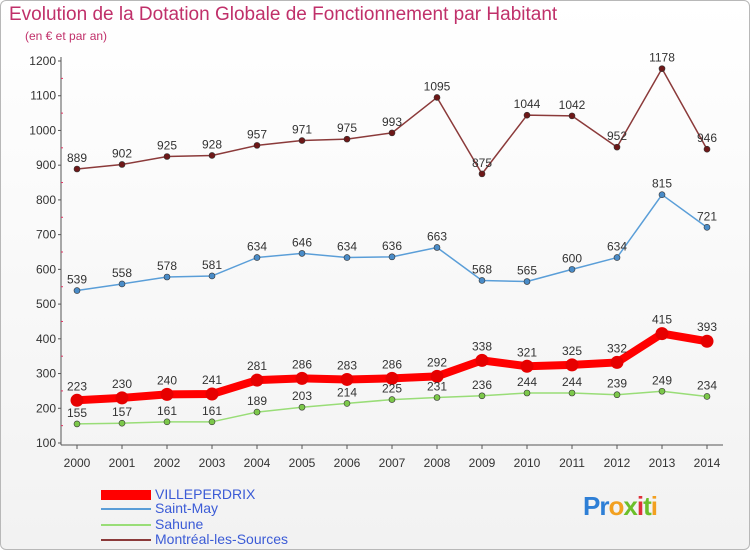 This screenshot has width=750, height=550. I want to click on data-label-villeperdrix: 281, so click(257, 366).